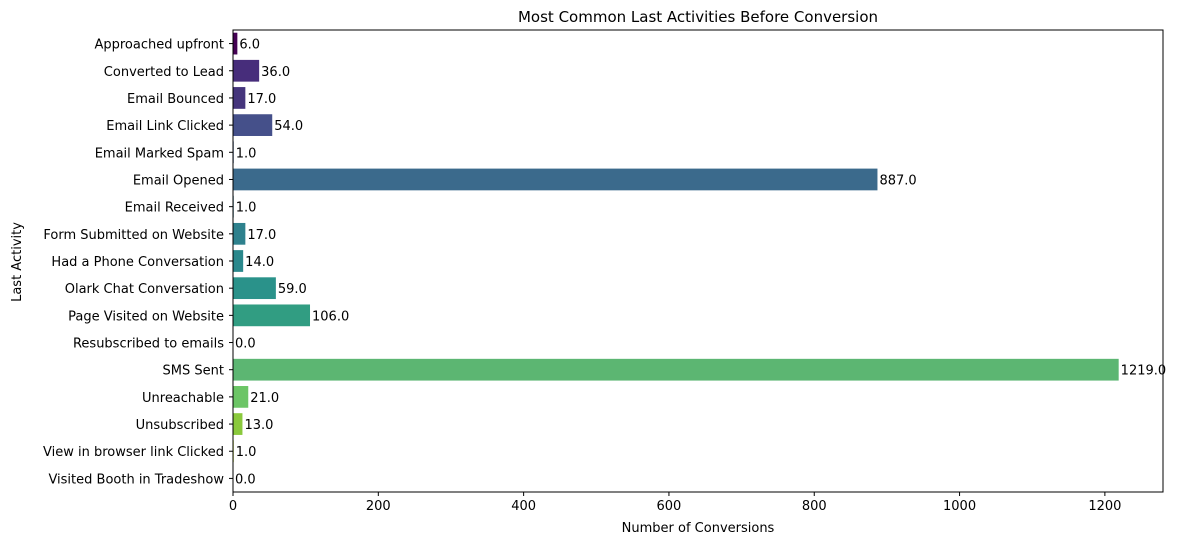 The image size is (1178, 545). I want to click on x-tick-label: 0, so click(233, 506).